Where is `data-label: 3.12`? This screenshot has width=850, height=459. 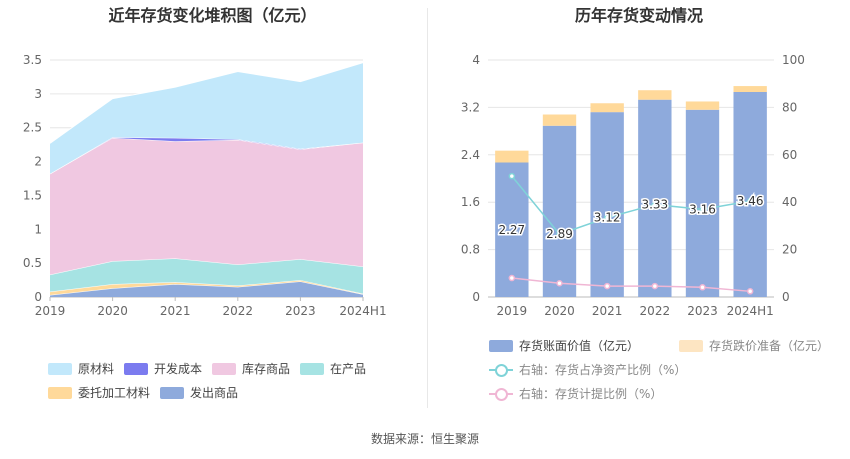 data-label: 3.12 is located at coordinates (607, 218).